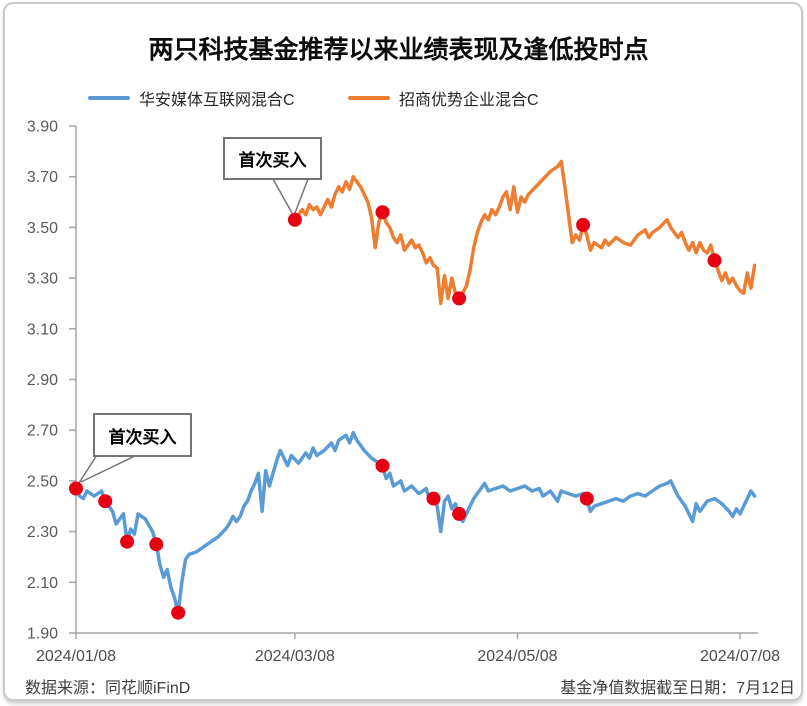 The image size is (807, 706). I want to click on y-axis-tick-label: 3.50, so click(42, 228).